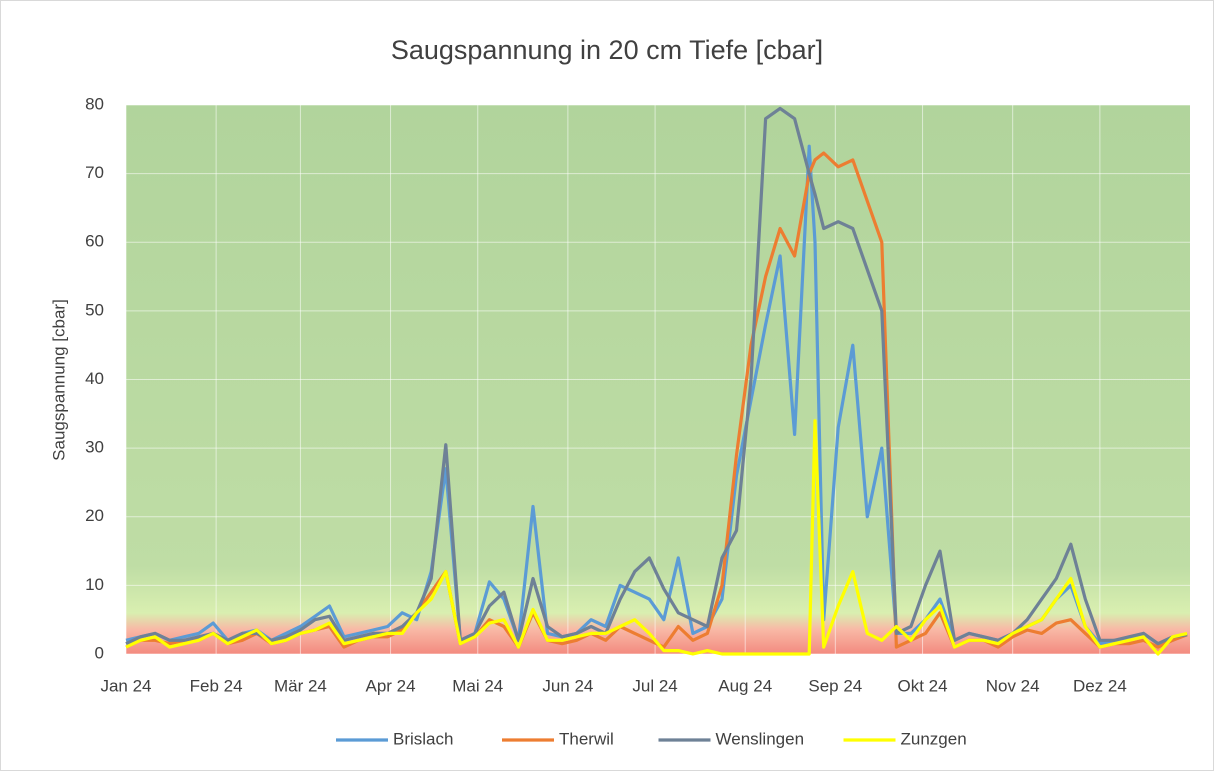 The image size is (1214, 771). What do you see at coordinates (94, 515) in the screenshot?
I see `y-tick-label: 20` at bounding box center [94, 515].